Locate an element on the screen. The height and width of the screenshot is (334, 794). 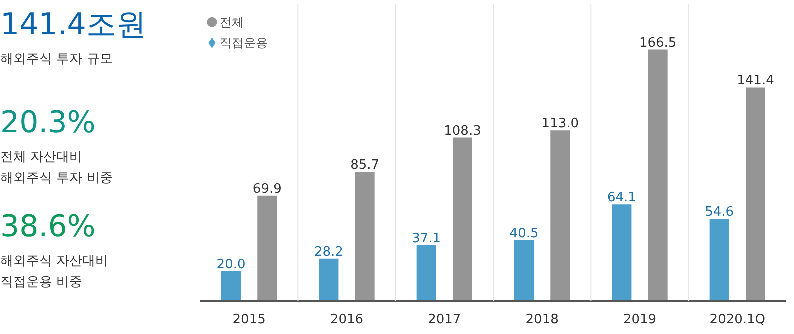
data-label: 37.1 is located at coordinates (427, 238).